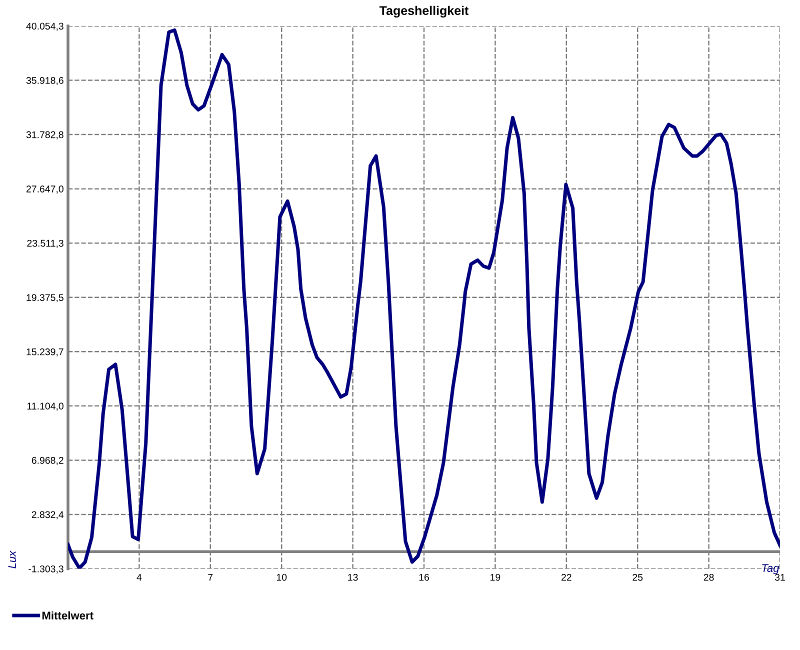 This screenshot has width=800, height=650. Describe the element at coordinates (139, 577) in the screenshot. I see `x-tick-label: 4` at that location.